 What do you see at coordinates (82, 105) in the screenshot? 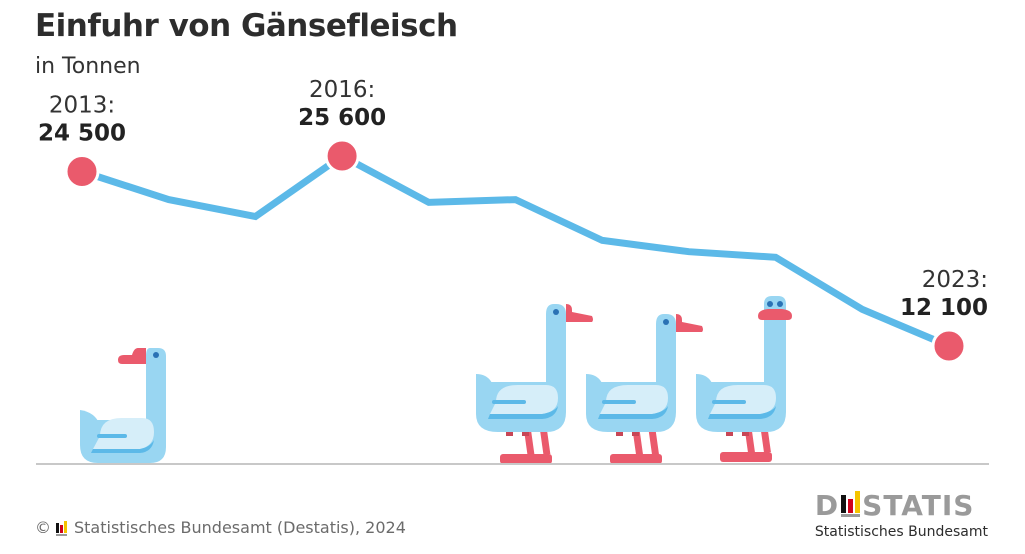
I see `year-label-2013: 2013:` at bounding box center [82, 105].